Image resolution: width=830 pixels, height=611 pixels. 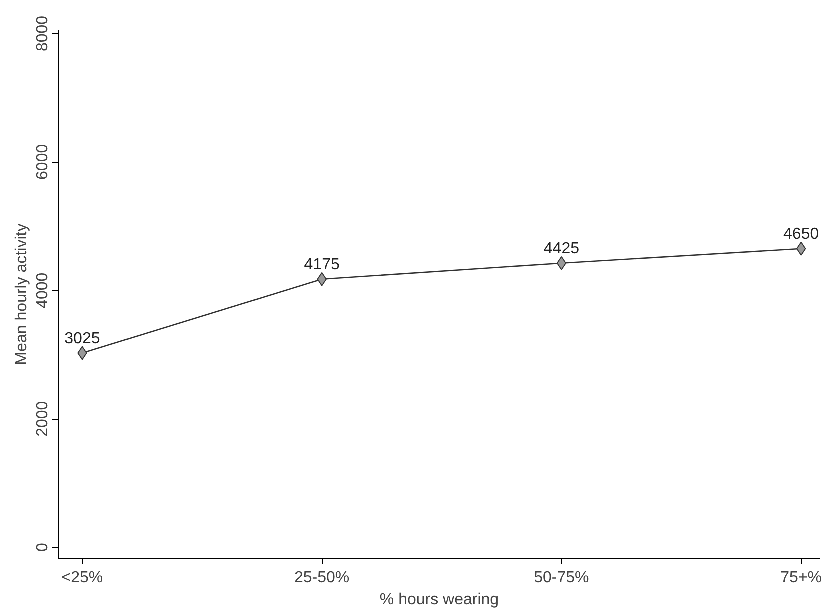 What do you see at coordinates (83, 578) in the screenshot?
I see `x-tick-label: <25%` at bounding box center [83, 578].